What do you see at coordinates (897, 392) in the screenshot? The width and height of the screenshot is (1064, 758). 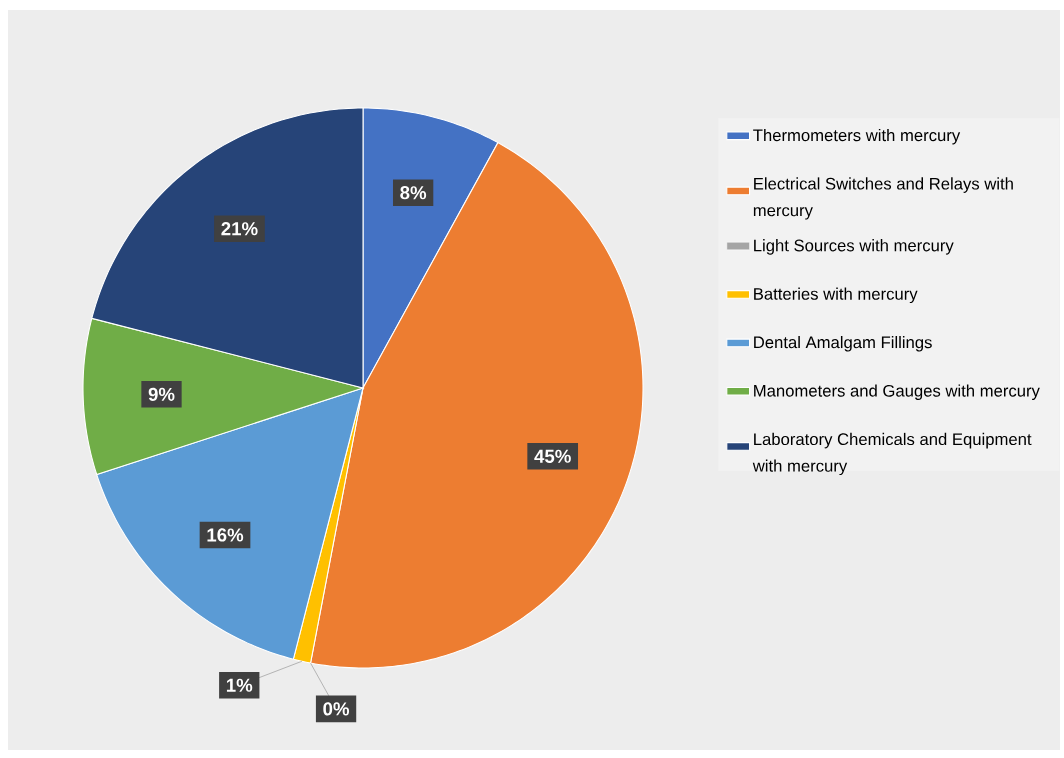 I see `legend-label: Manometers and Gauges with mercury` at bounding box center [897, 392].